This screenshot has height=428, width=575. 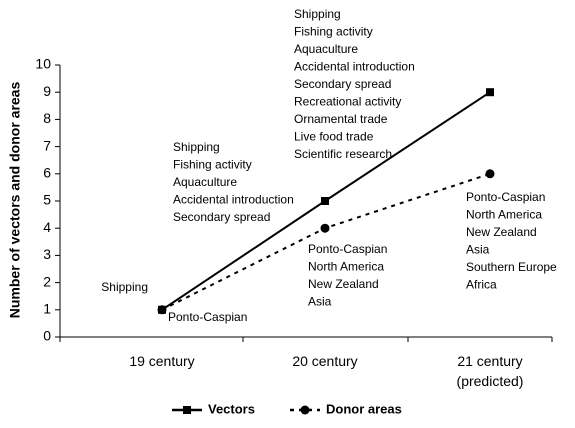 What do you see at coordinates (364, 408) in the screenshot?
I see `legend-label: Donor areas` at bounding box center [364, 408].